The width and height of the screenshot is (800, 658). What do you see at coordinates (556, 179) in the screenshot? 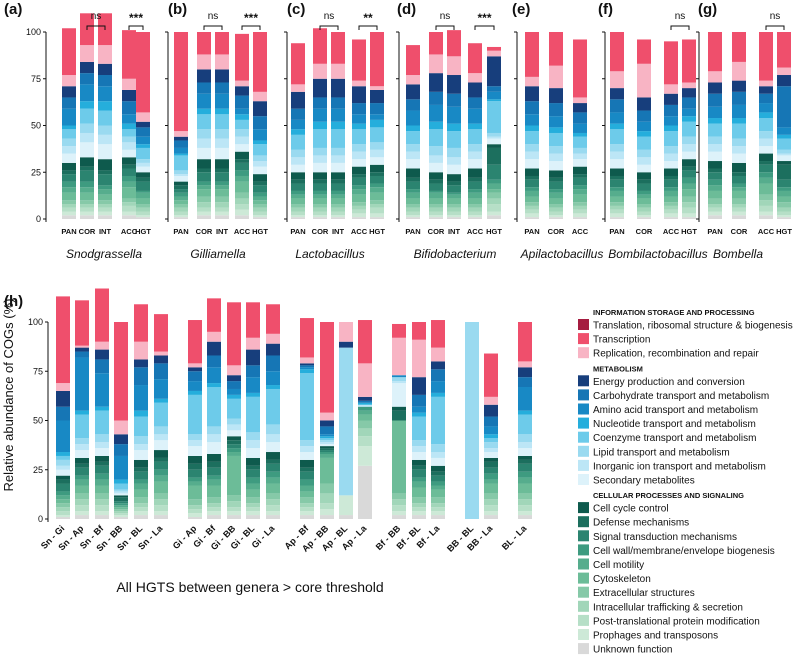
I see `panel-e-bar-cor-defense-mechanisms` at bounding box center [556, 179].